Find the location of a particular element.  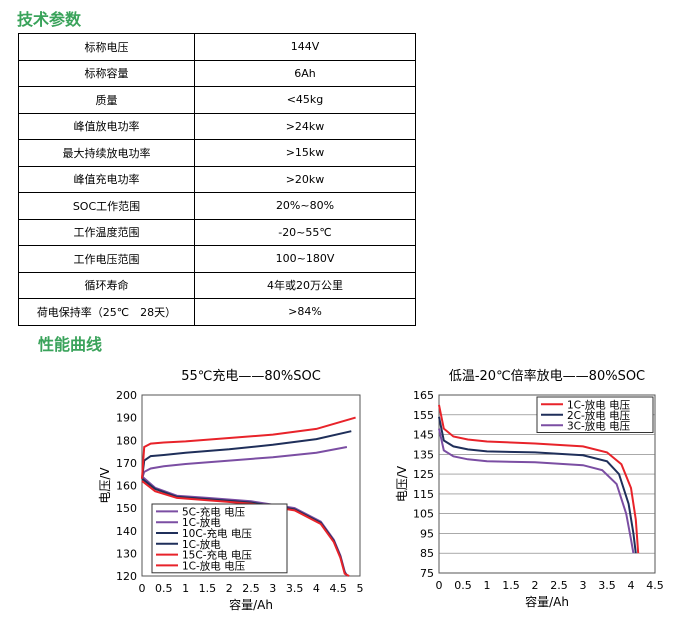

legend-entry: 10C-充电 电压 is located at coordinates (217, 533).